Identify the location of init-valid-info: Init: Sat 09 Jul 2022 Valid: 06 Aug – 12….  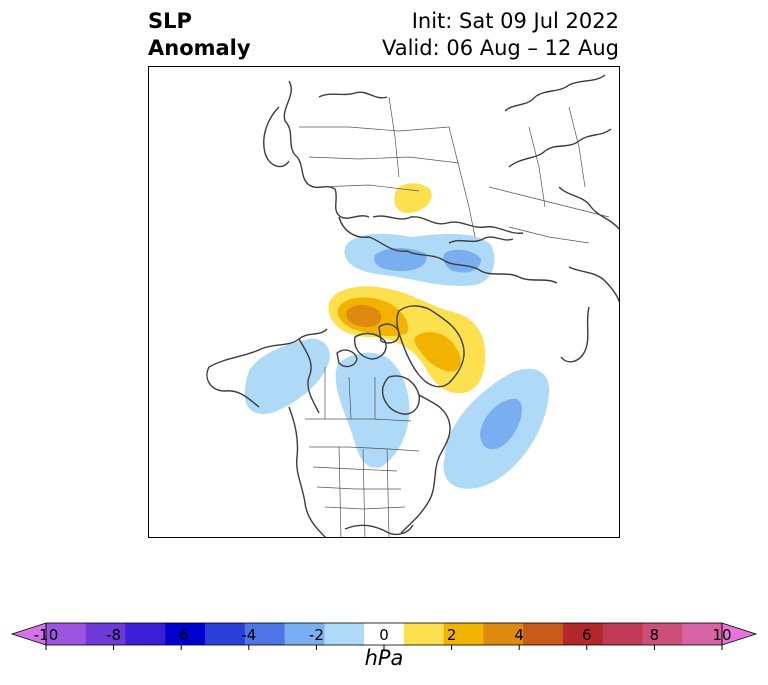
(500, 35).